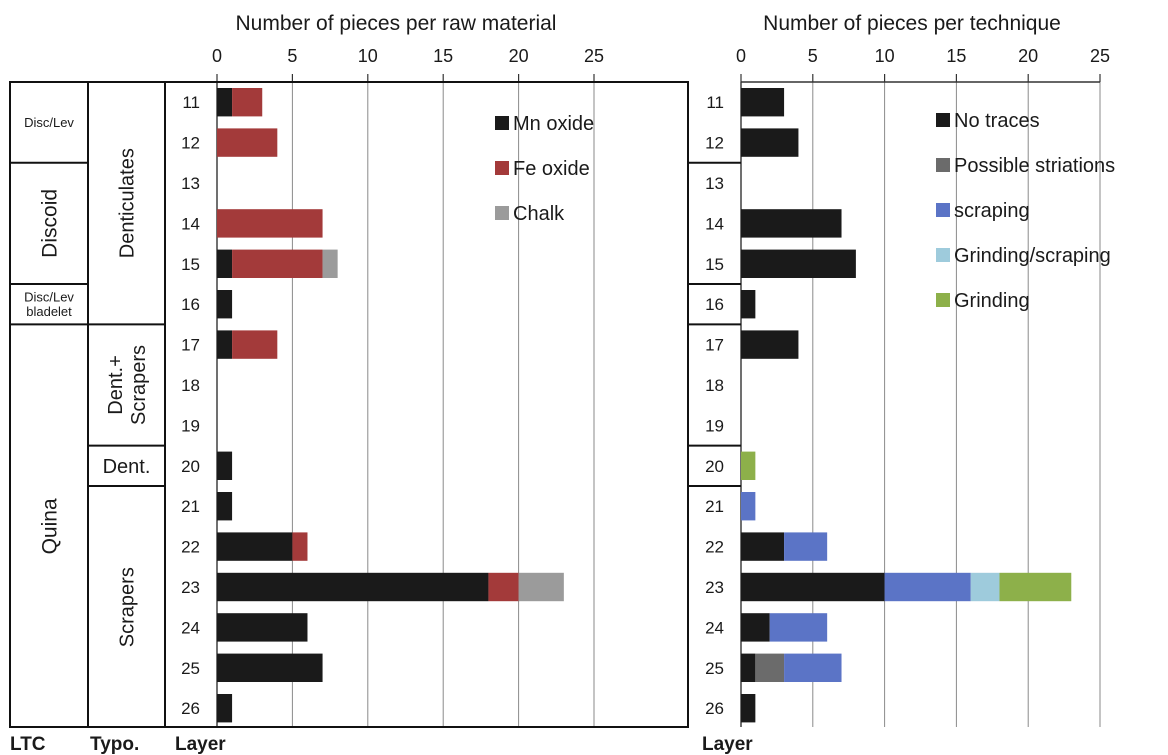 The image size is (1168, 755). What do you see at coordinates (49, 526) in the screenshot?
I see `group-label: Quina` at bounding box center [49, 526].